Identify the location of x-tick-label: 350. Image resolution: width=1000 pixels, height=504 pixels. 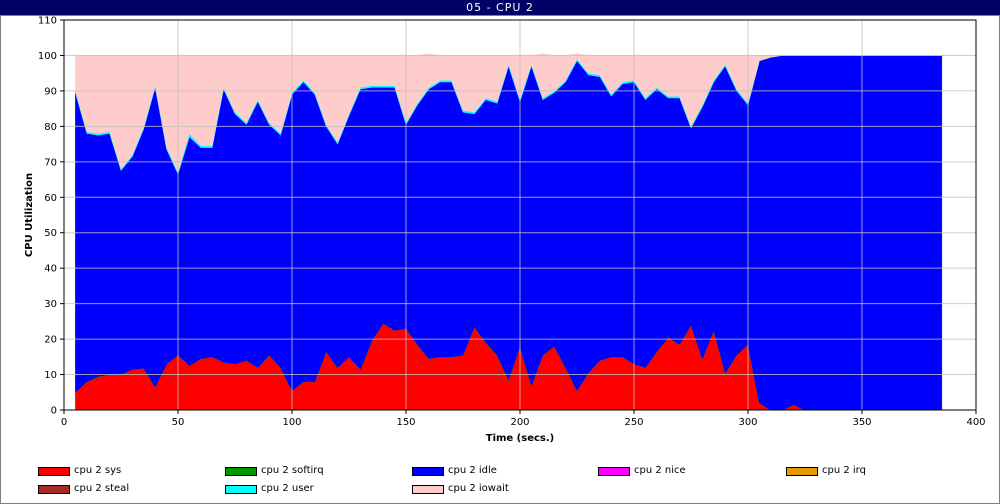
(861, 422).